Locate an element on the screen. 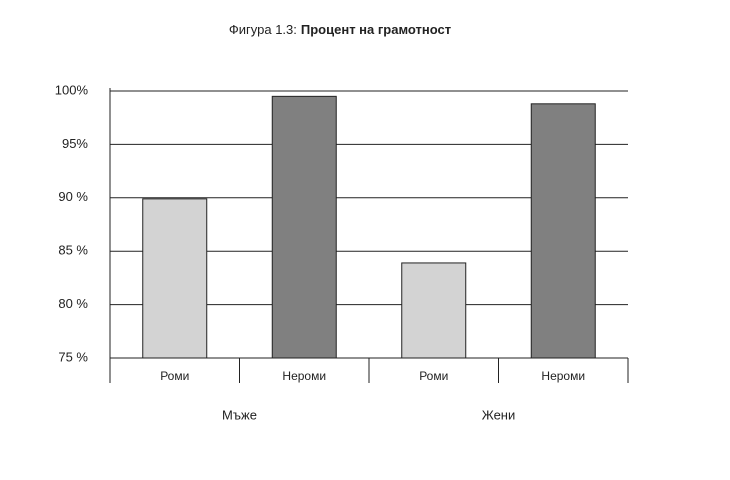 The image size is (730, 480). y-tick-label: 95% is located at coordinates (75, 143).